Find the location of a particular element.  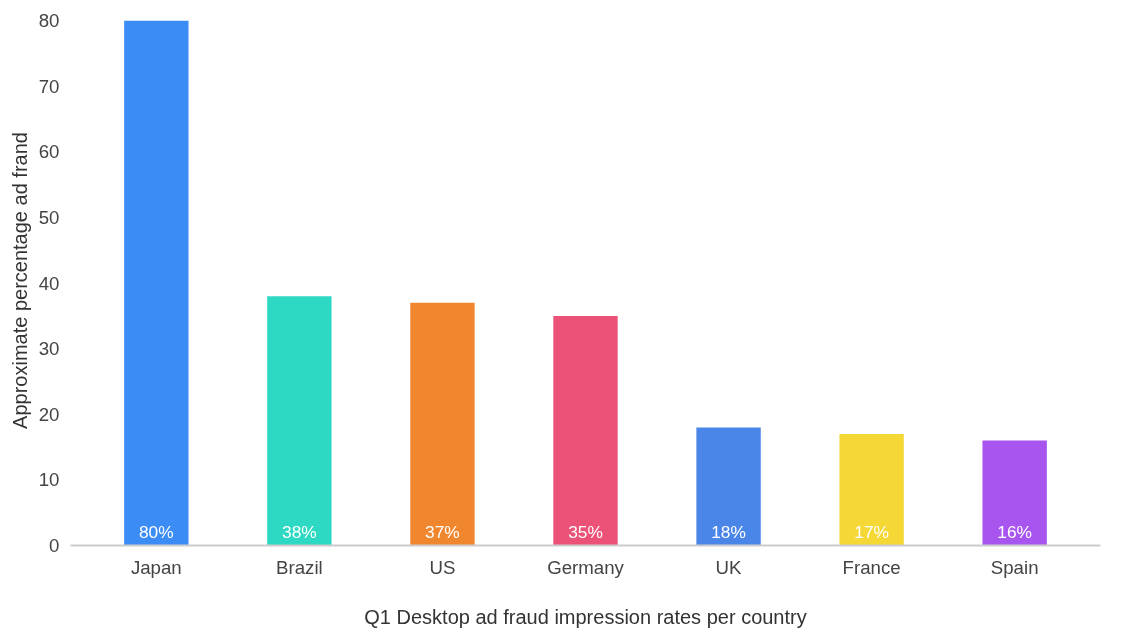

y-tick-label: 0 is located at coordinates (54, 545).